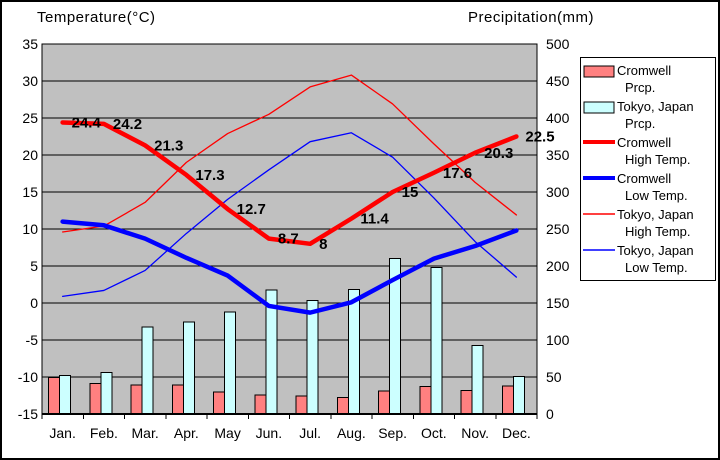  I want to click on legend-item-cromwell-high-temp: Cromwell High Temp., so click(648, 152).